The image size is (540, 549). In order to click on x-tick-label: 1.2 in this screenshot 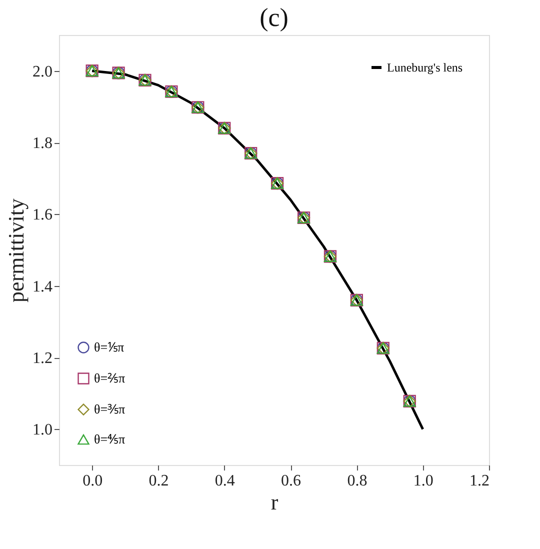, I will do `click(480, 481)`.